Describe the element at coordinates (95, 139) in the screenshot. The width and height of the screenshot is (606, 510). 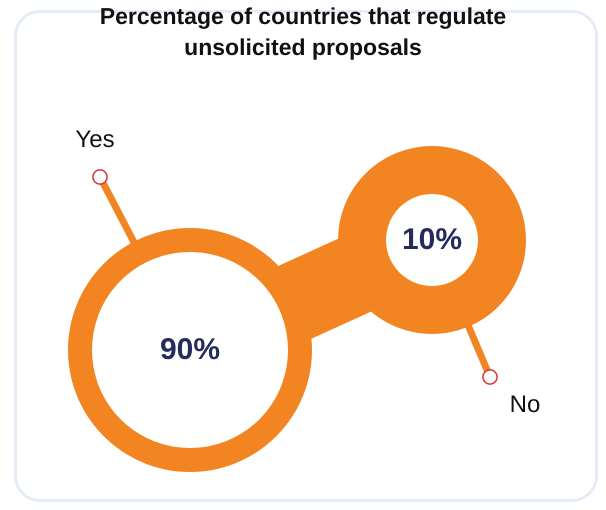
I see `category-label: Yes` at that location.